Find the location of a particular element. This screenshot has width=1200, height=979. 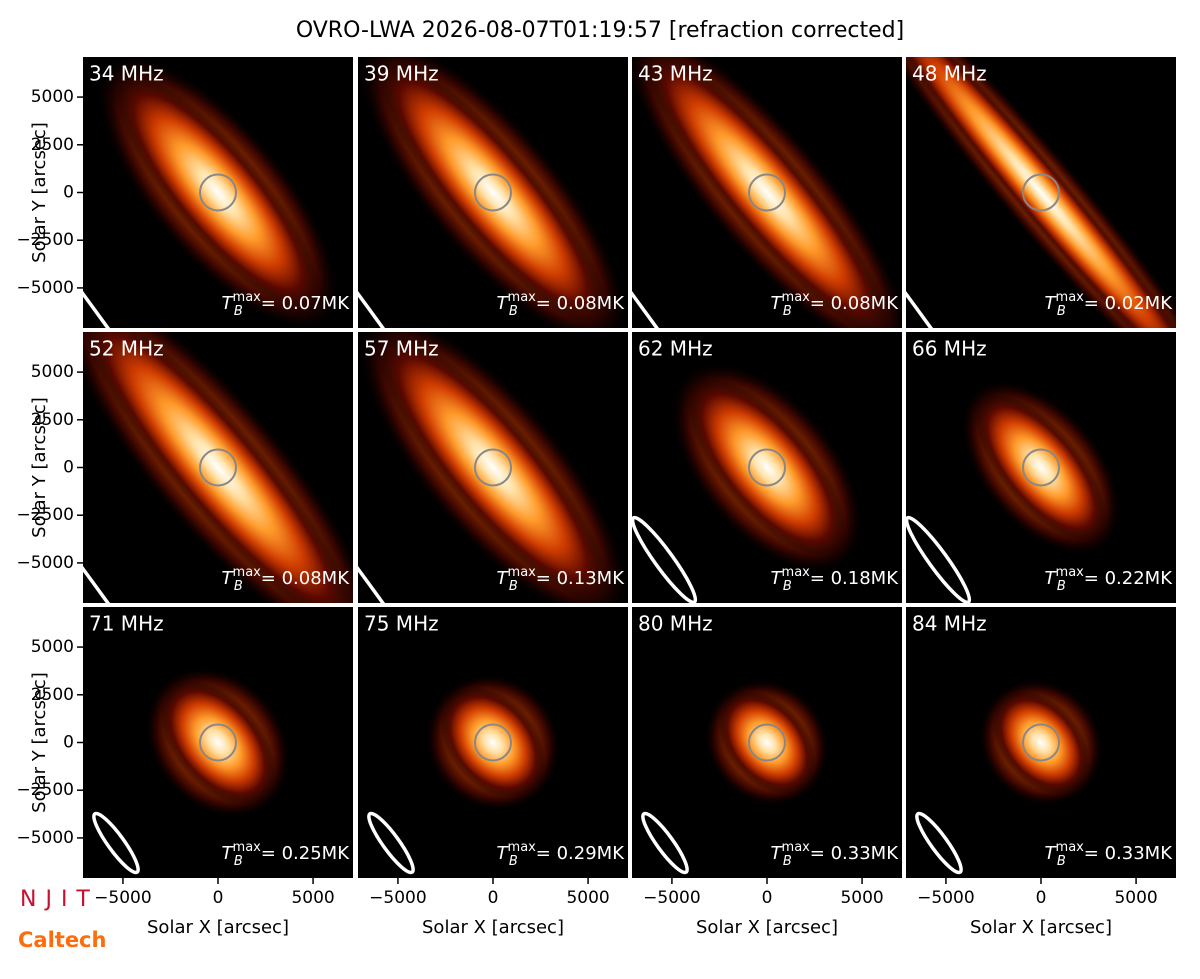

frequency-label: 80 MHz is located at coordinates (675, 624).